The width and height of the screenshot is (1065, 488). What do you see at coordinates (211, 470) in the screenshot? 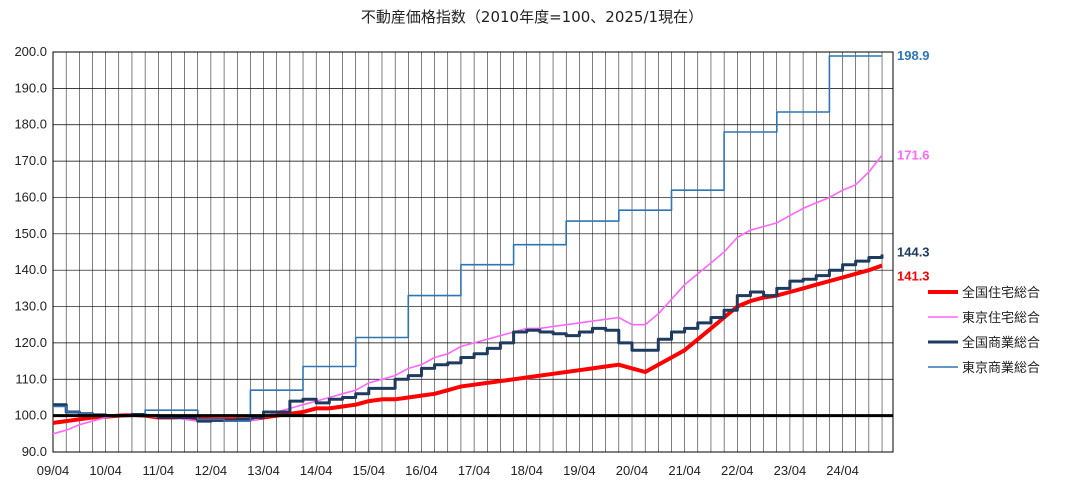
I see `x-tick-label: 12/04` at bounding box center [211, 470].